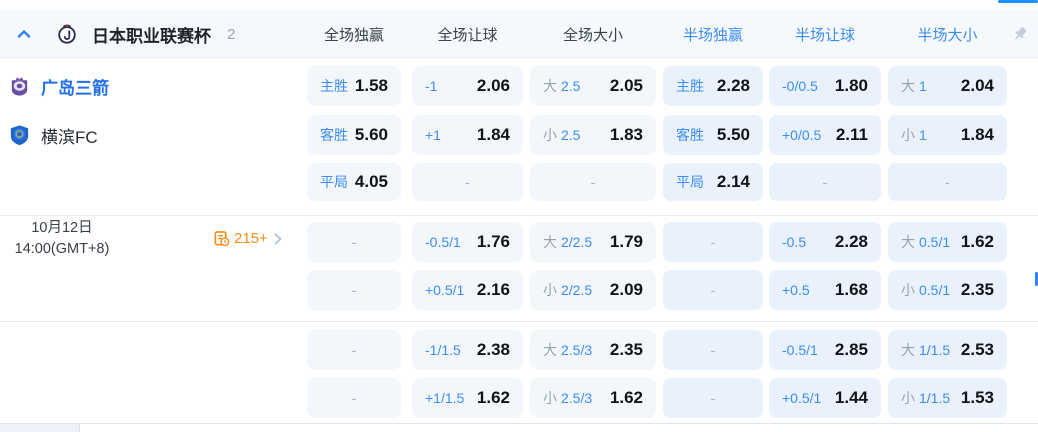 The height and width of the screenshot is (432, 1038). I want to click on odds-cell-overunder: 小 2.5/3 1.62, so click(593, 398).